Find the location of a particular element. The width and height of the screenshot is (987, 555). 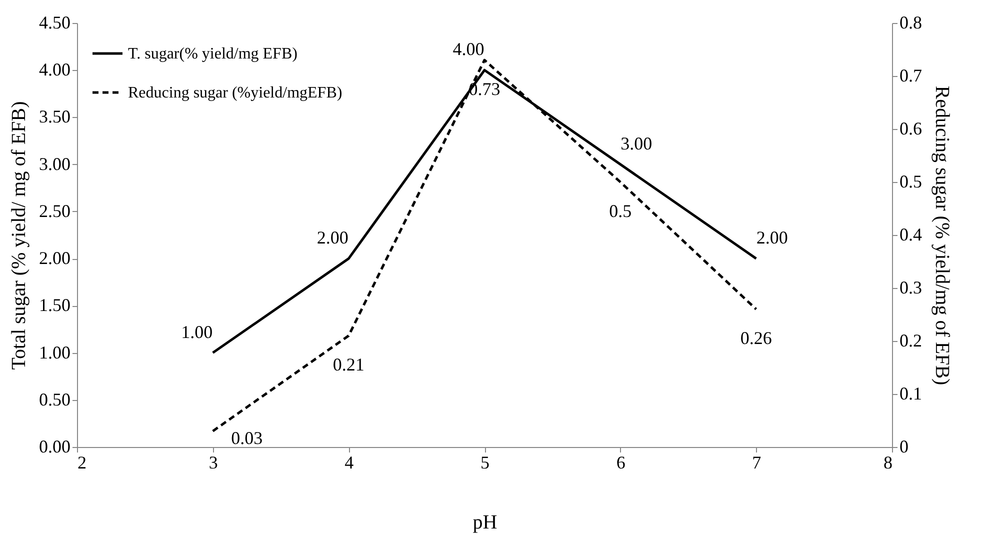

x-tick-label: 2 is located at coordinates (82, 462).